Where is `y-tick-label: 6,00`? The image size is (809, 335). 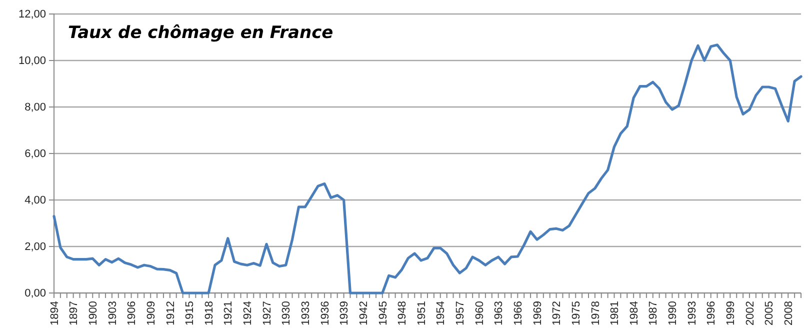
y-tick-label: 6,00 is located at coordinates (35, 154).